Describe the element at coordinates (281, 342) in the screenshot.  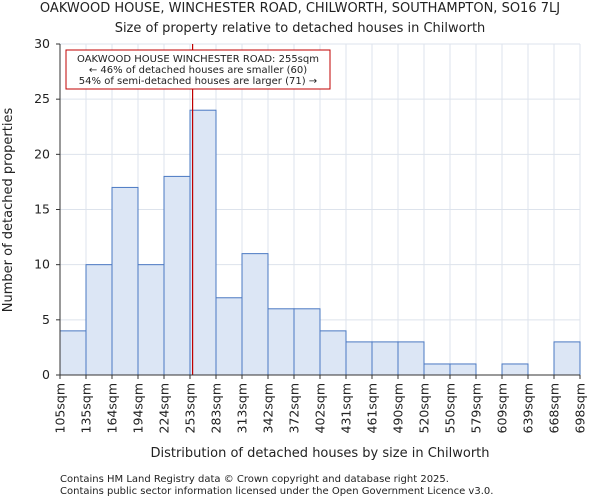
I see `bar-342sqm` at that location.